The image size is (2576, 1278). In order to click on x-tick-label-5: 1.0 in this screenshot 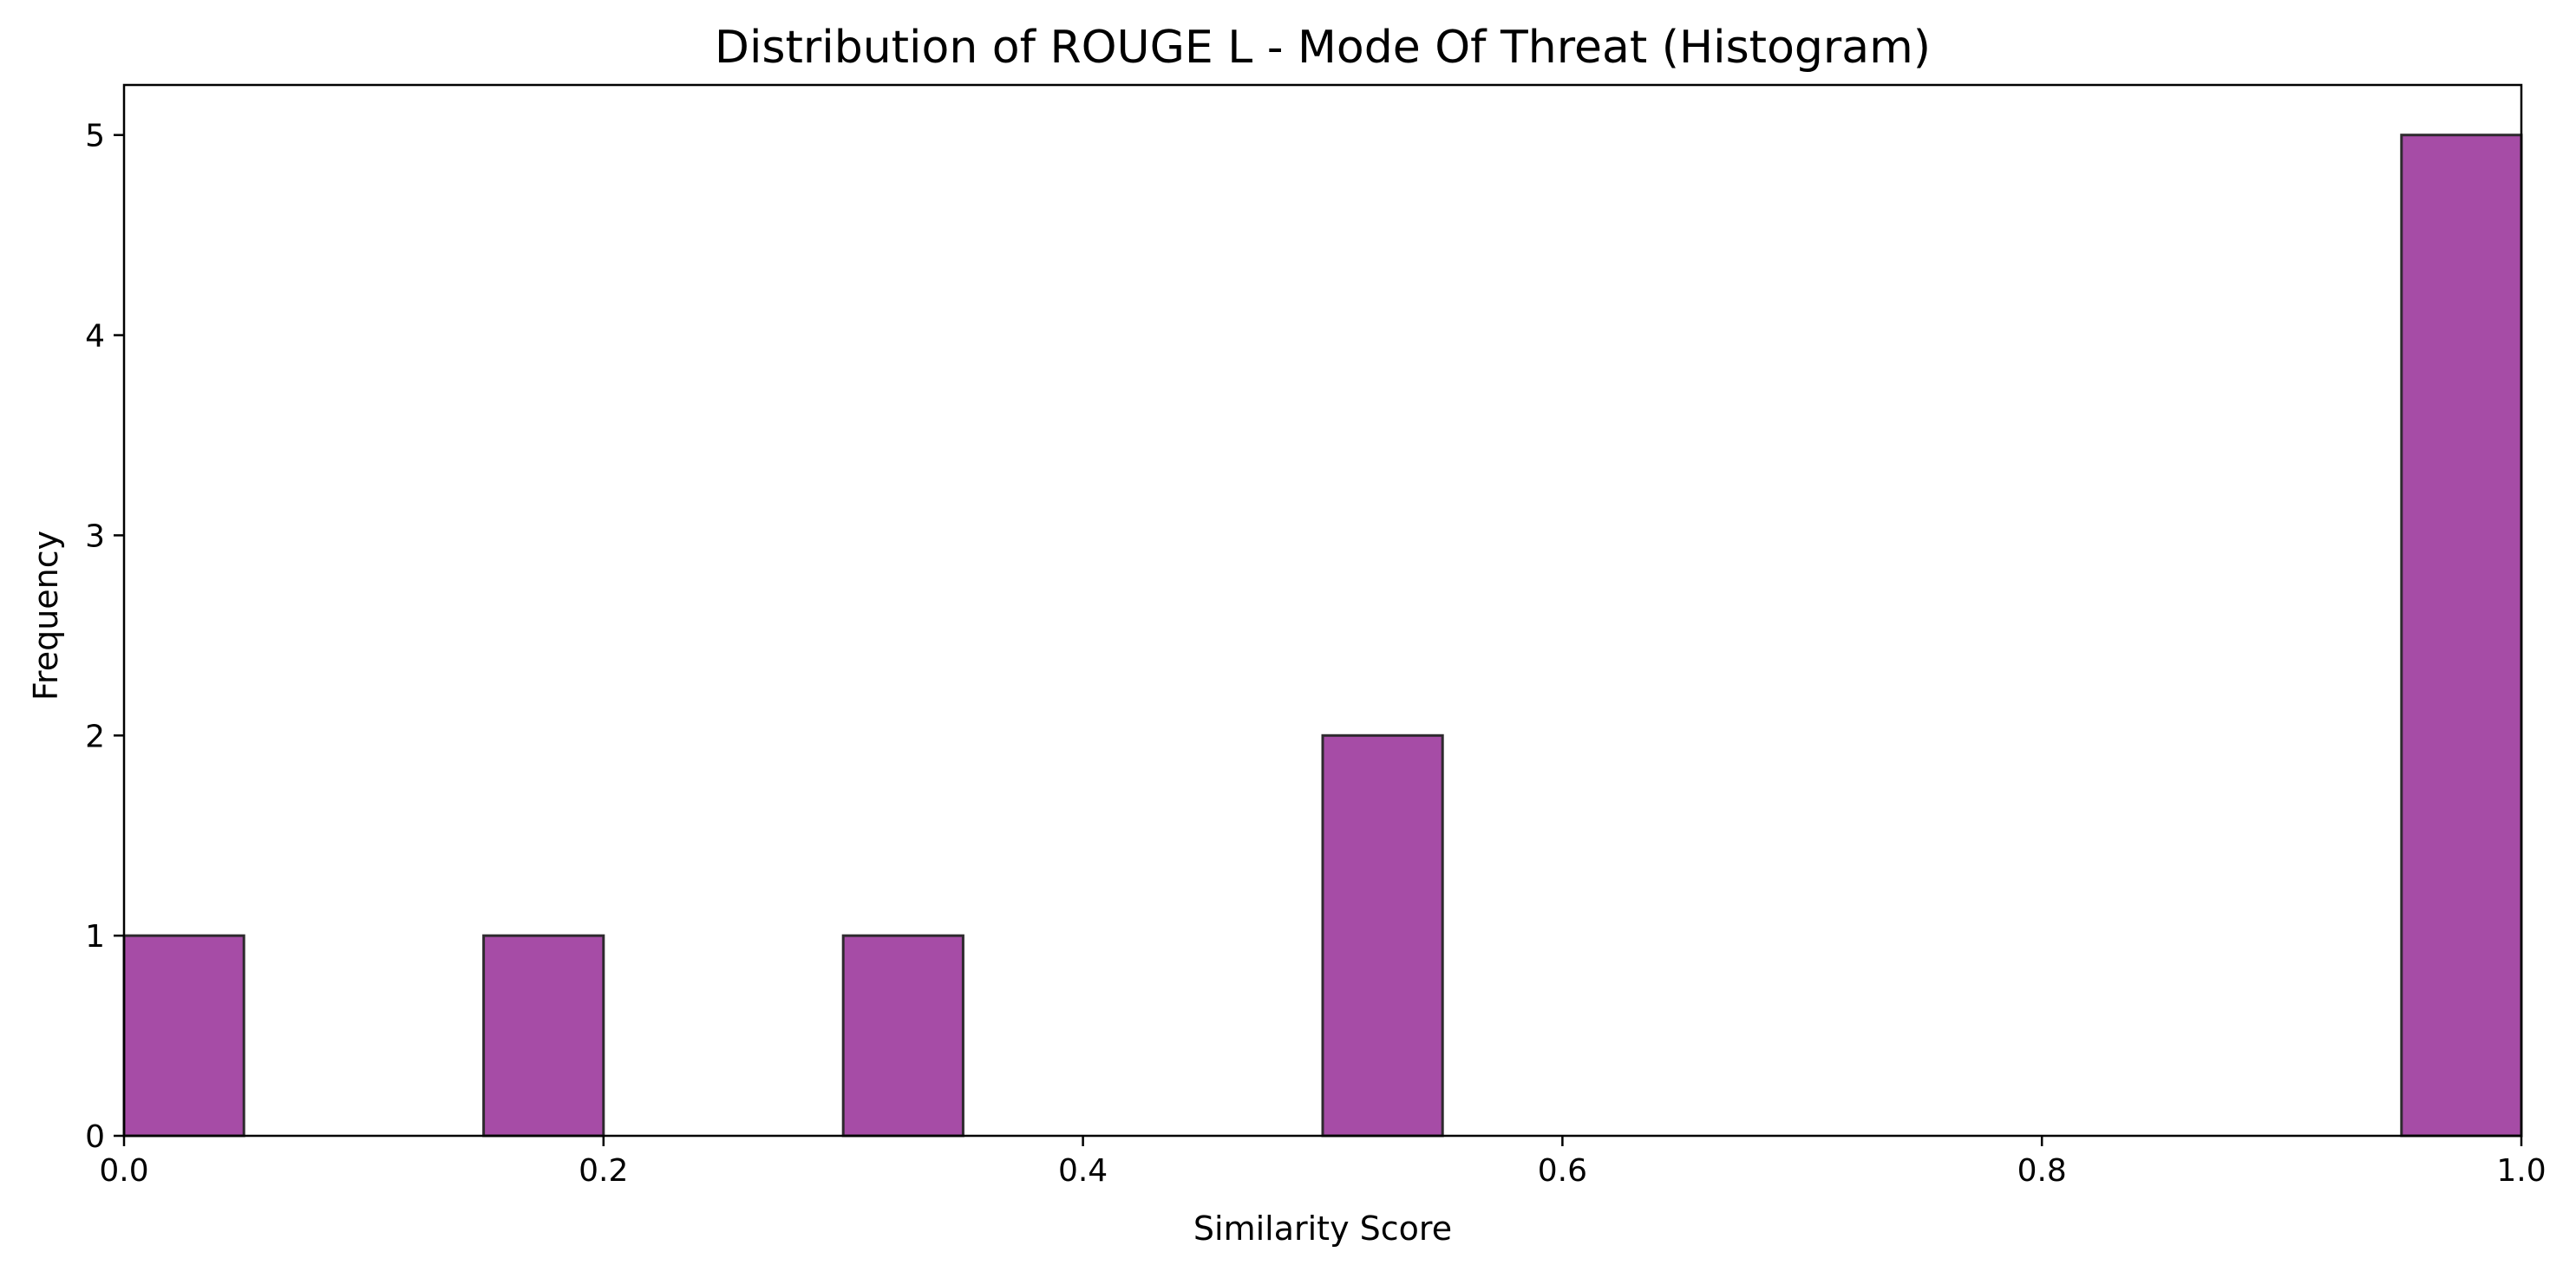, I will do `click(2521, 1171)`.